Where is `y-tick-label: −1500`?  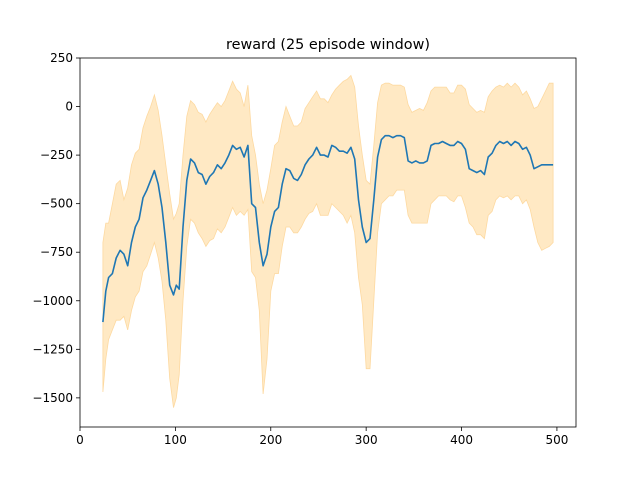 y-tick-label: −1500 is located at coordinates (52, 398).